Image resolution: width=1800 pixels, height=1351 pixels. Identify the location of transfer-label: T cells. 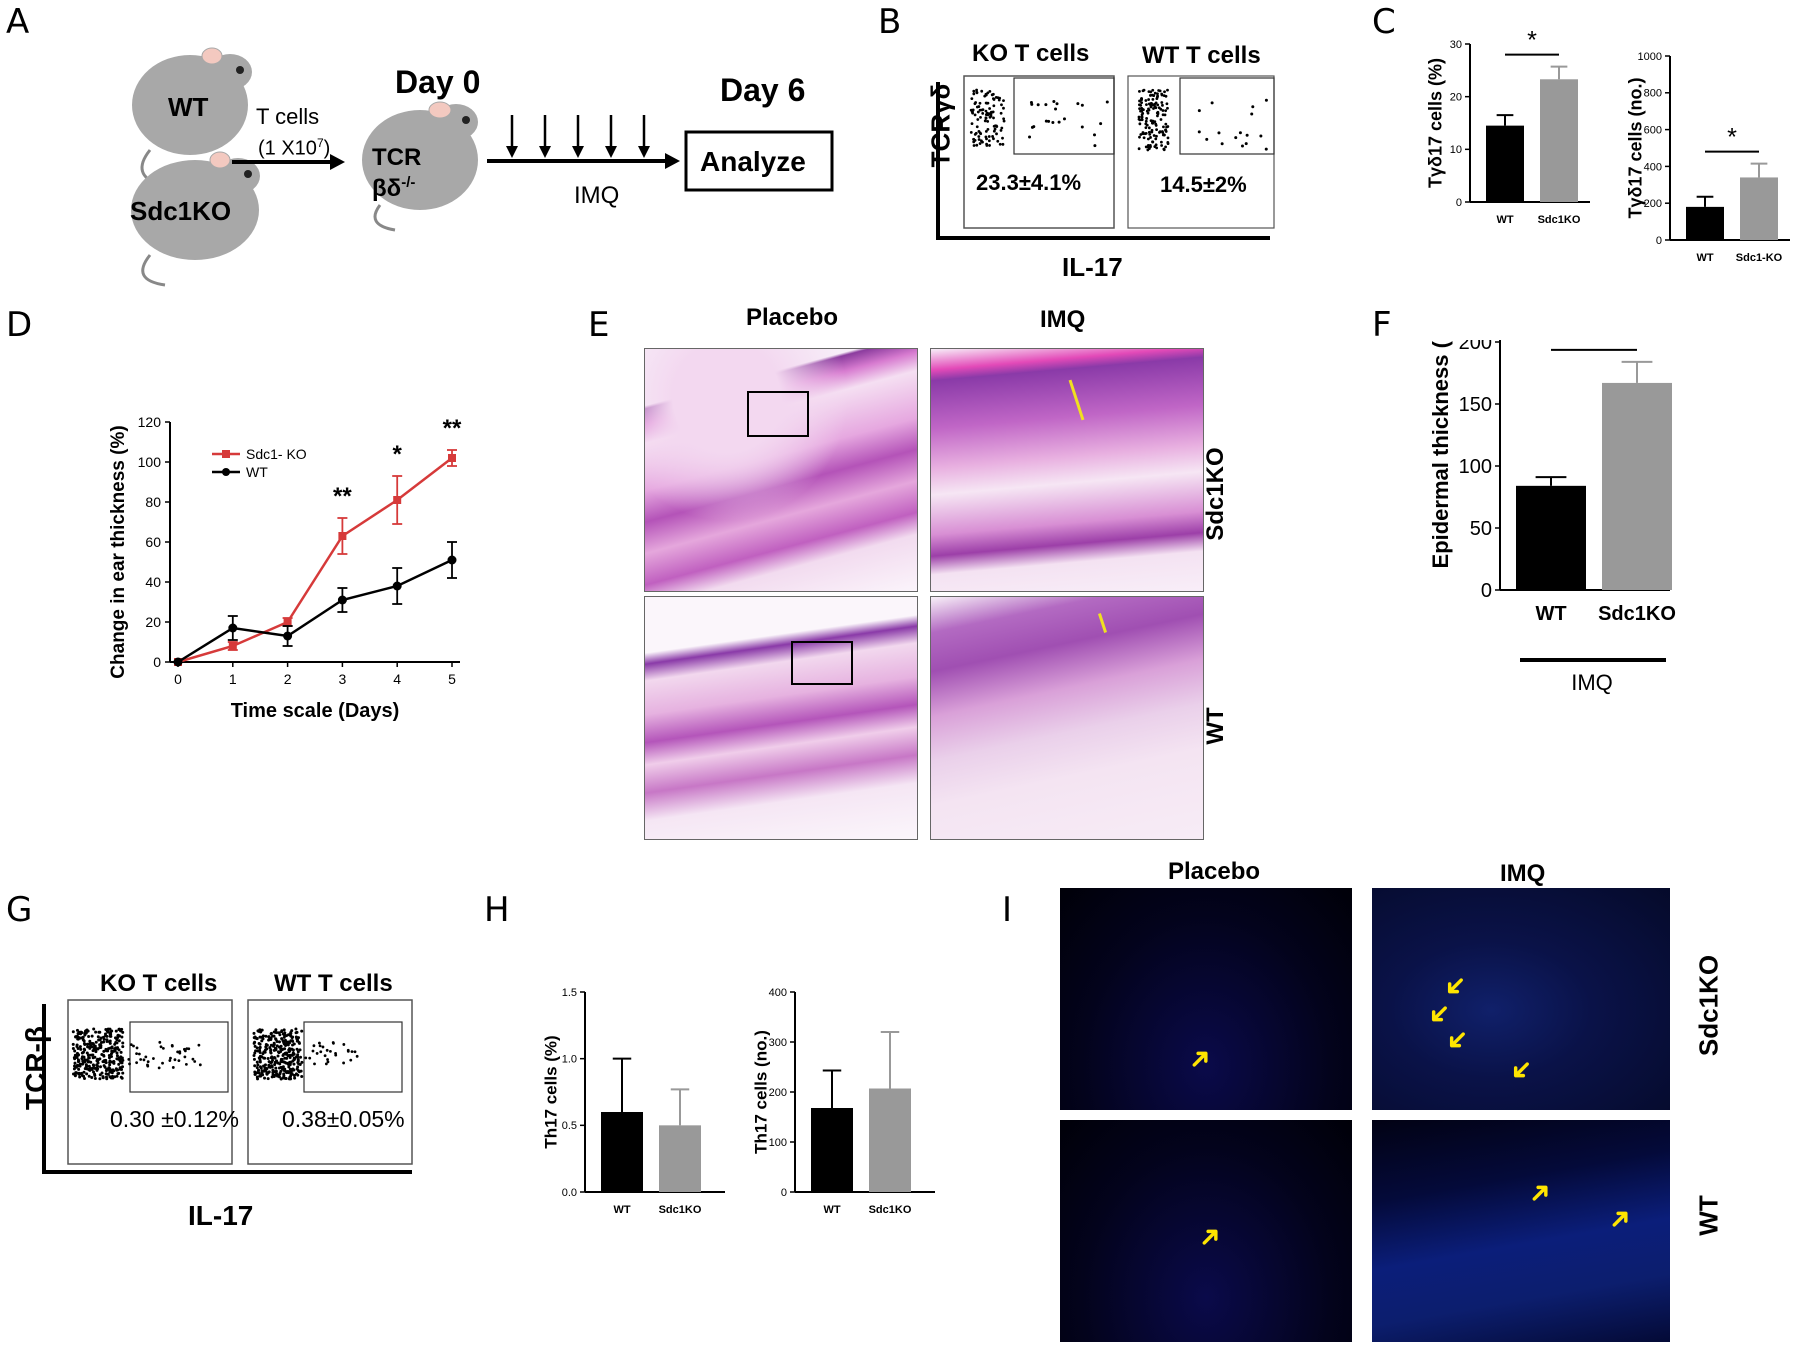
(288, 116).